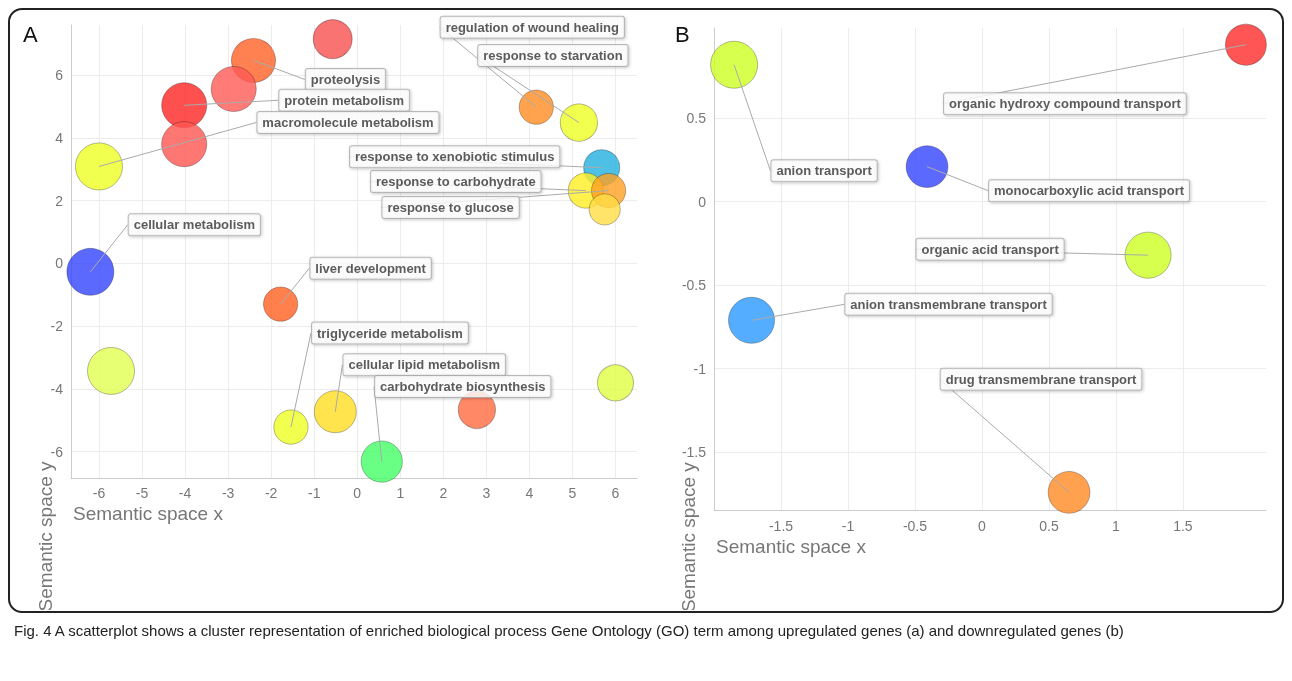 Image resolution: width=1292 pixels, height=681 pixels. Describe the element at coordinates (532, 27) in the screenshot. I see `annotation: regulation of wound healing` at that location.